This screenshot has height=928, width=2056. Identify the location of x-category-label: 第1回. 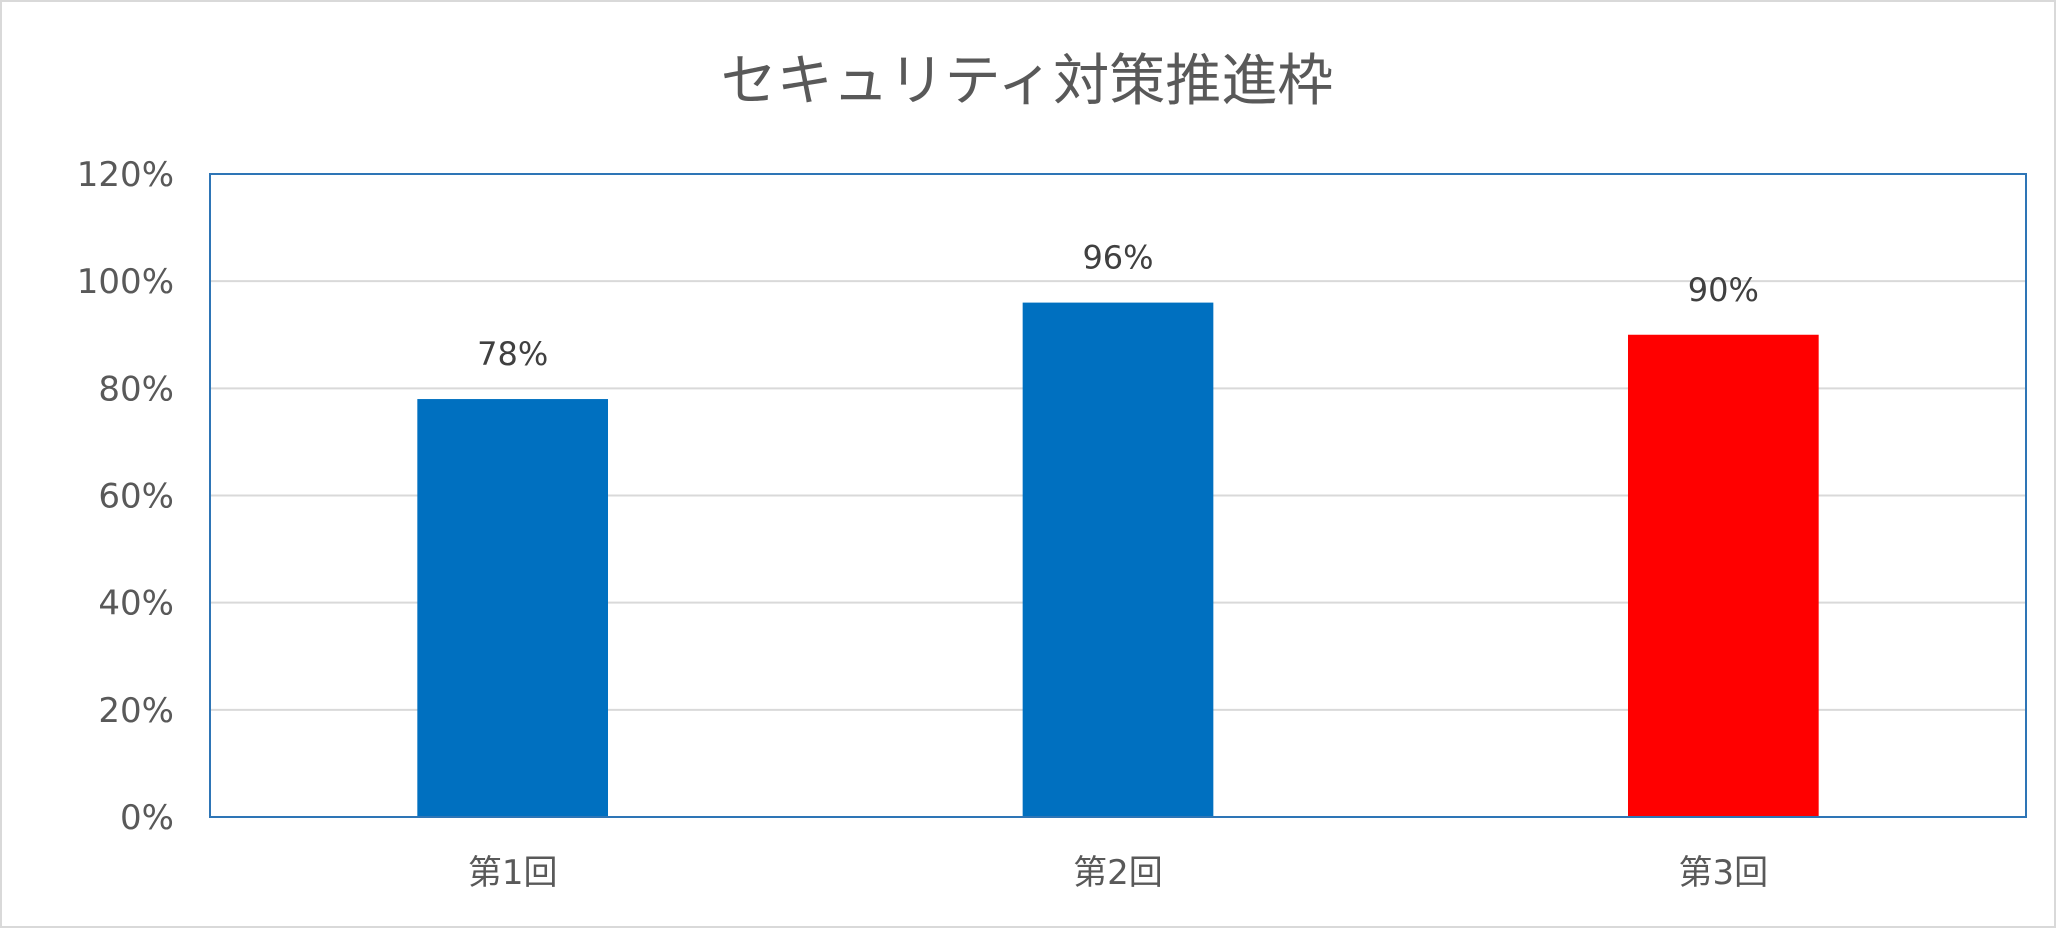
(513, 873).